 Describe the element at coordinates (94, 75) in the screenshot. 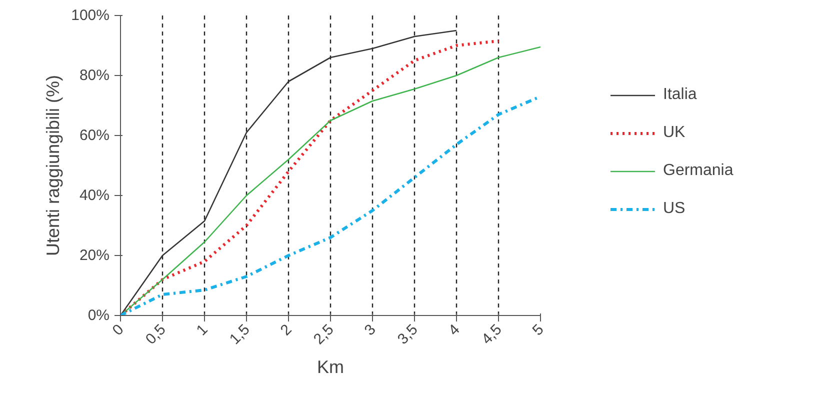

I see `y-tick-label: 80%` at that location.